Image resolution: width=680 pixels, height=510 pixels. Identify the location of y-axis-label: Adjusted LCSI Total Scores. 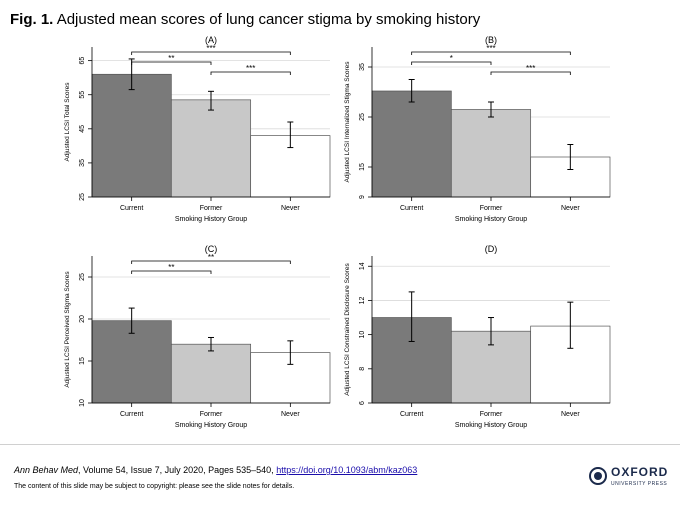
(67, 122).